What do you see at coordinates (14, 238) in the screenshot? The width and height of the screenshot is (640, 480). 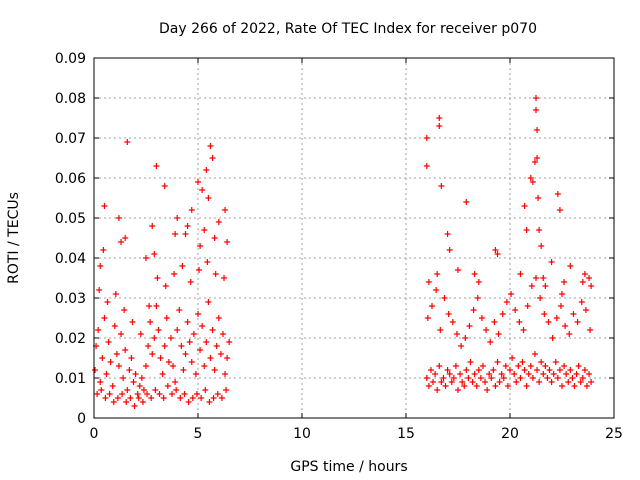 I see `y-axis-label: ROTI / TECUs` at bounding box center [14, 238].